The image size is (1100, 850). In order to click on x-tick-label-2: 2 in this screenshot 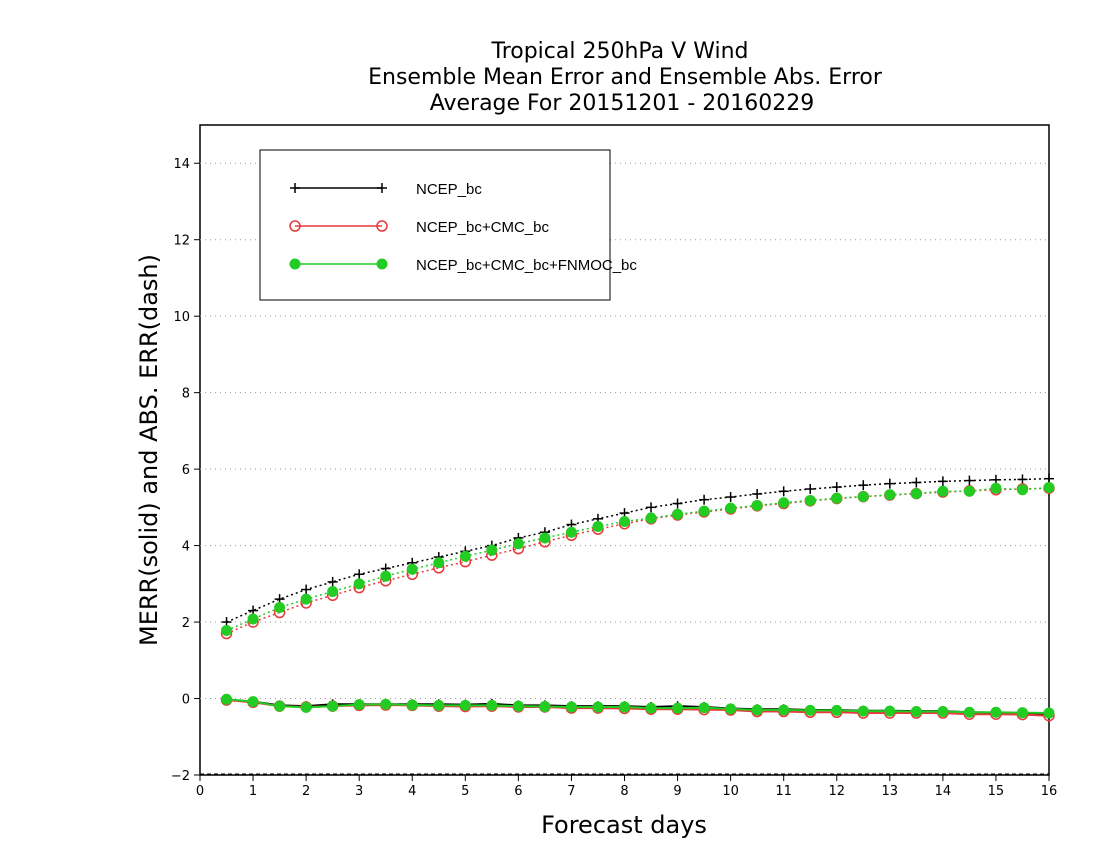, I will do `click(306, 791)`.